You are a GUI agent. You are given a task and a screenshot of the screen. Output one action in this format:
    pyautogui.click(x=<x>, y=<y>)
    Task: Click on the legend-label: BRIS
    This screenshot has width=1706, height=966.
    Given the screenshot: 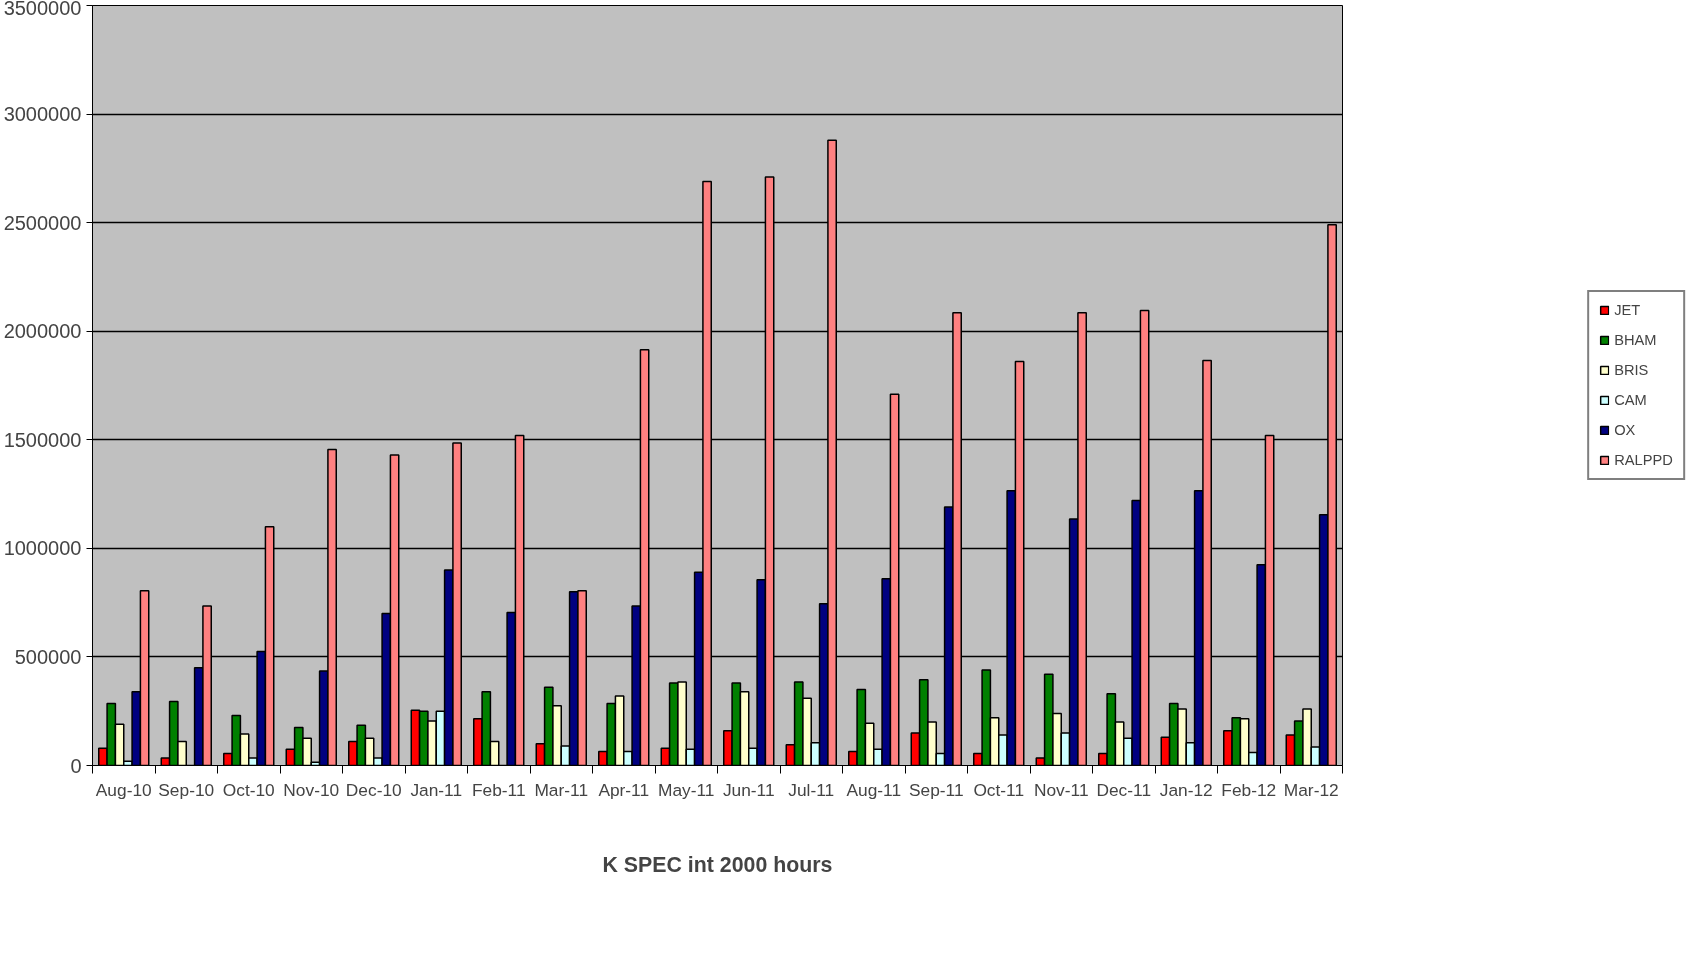 What is the action you would take?
    pyautogui.click(x=1631, y=370)
    